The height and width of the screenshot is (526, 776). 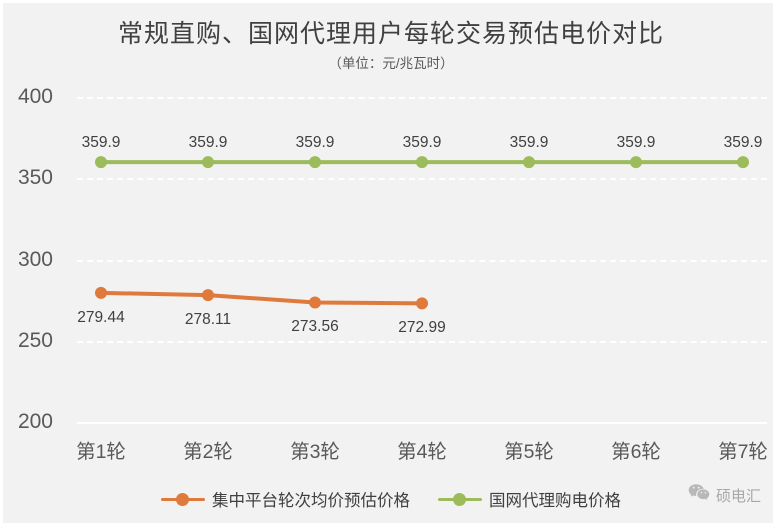 I want to click on x-axis-tick-1: 第1轮, so click(x=101, y=452).